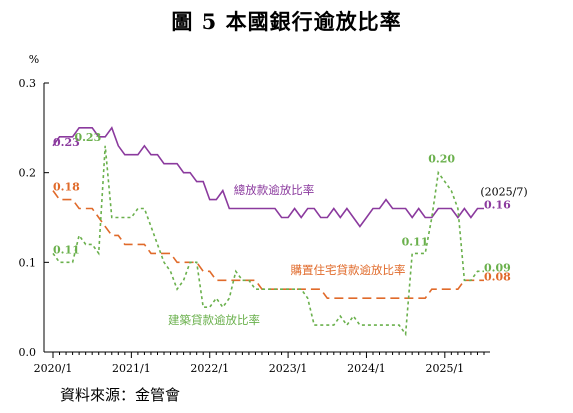 Image resolution: width=573 pixels, height=413 pixels. I want to click on y-tick-label: 0.3, so click(28, 83).